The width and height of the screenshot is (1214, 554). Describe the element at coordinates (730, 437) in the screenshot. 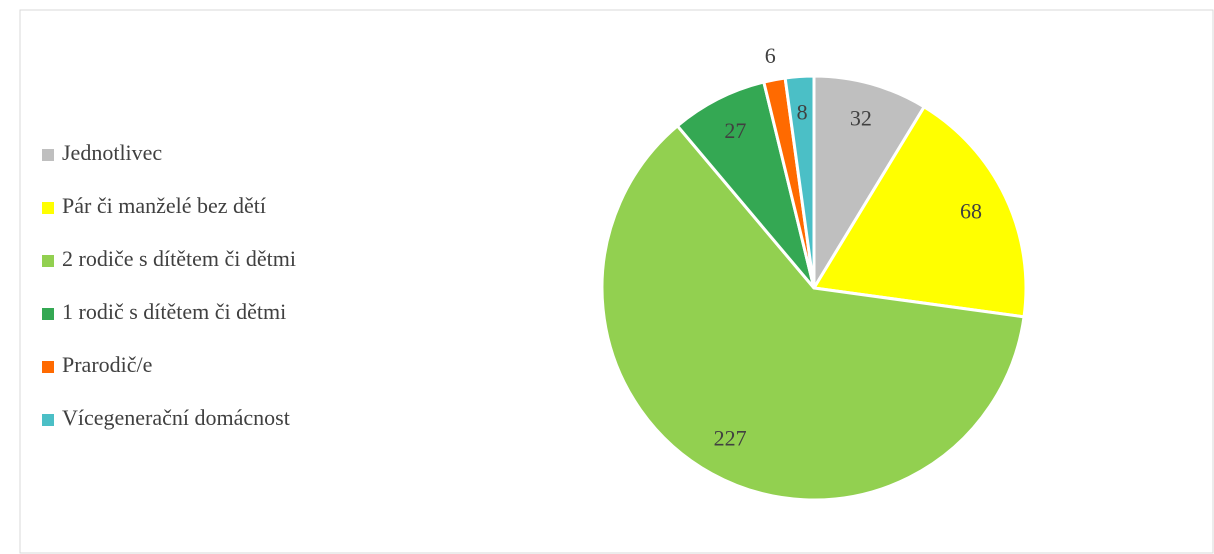

I see `data-label: 227` at that location.